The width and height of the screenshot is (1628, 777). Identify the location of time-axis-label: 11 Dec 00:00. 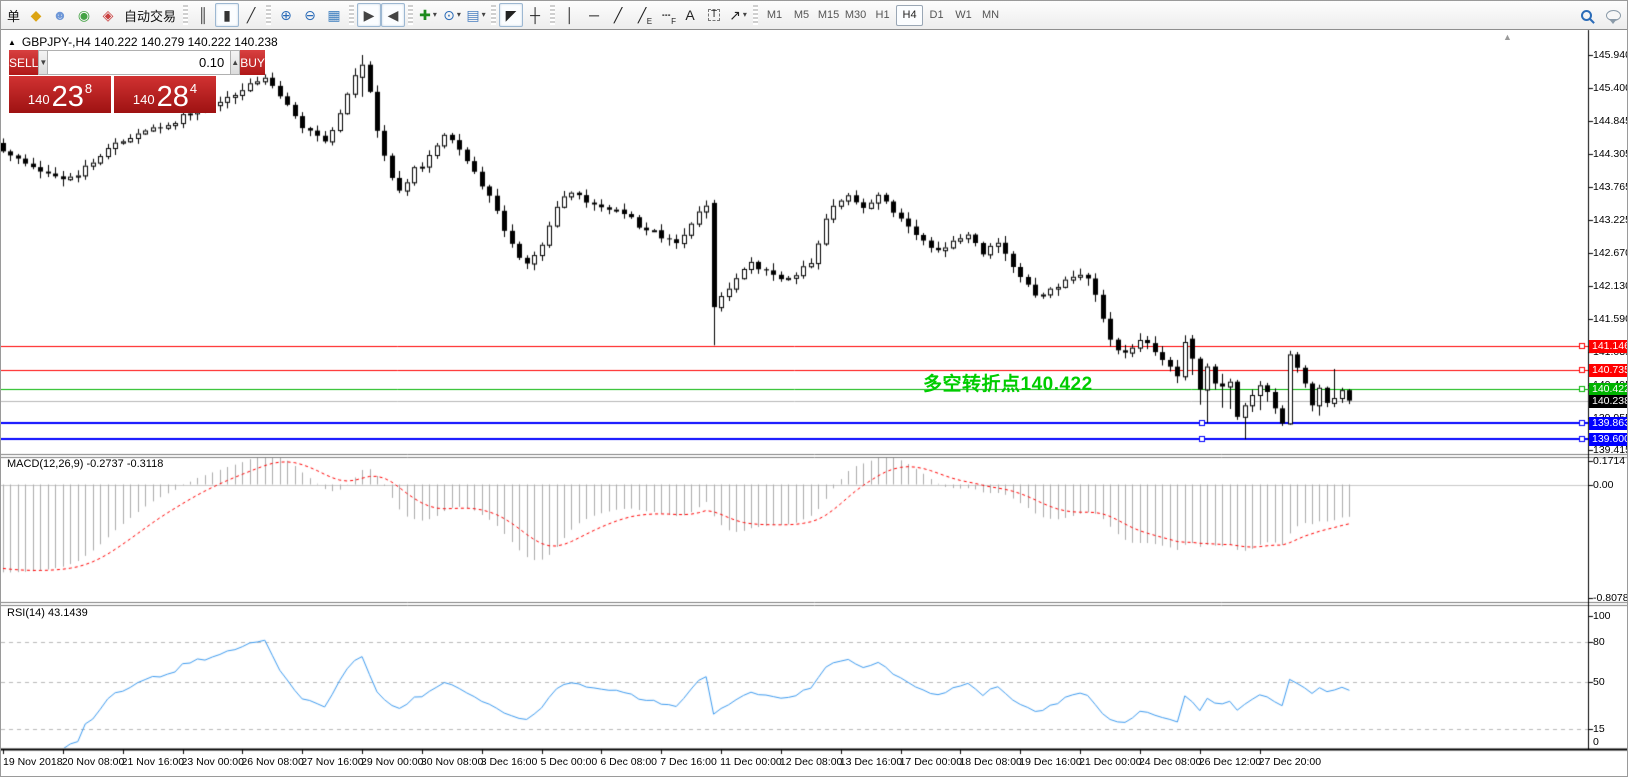
(751, 762).